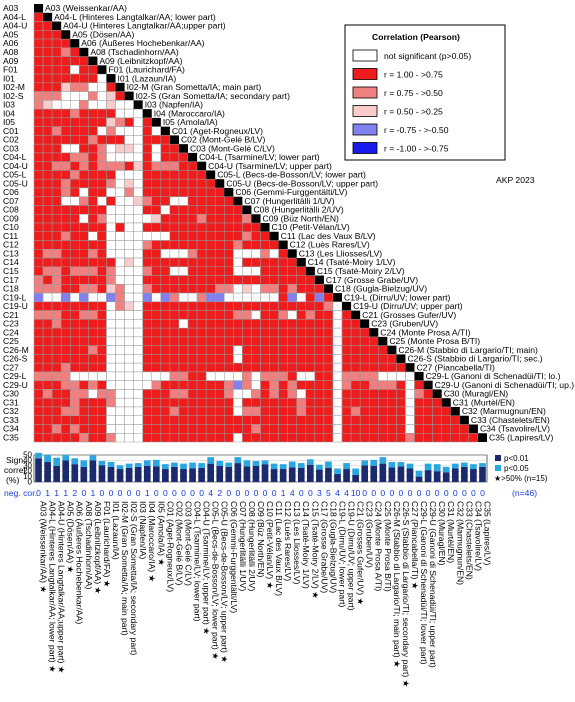 The image size is (575, 702). Describe the element at coordinates (207, 568) in the screenshot. I see `bottom-label: C04-U (Tsarmine/LV; upper part) ★` at that location.